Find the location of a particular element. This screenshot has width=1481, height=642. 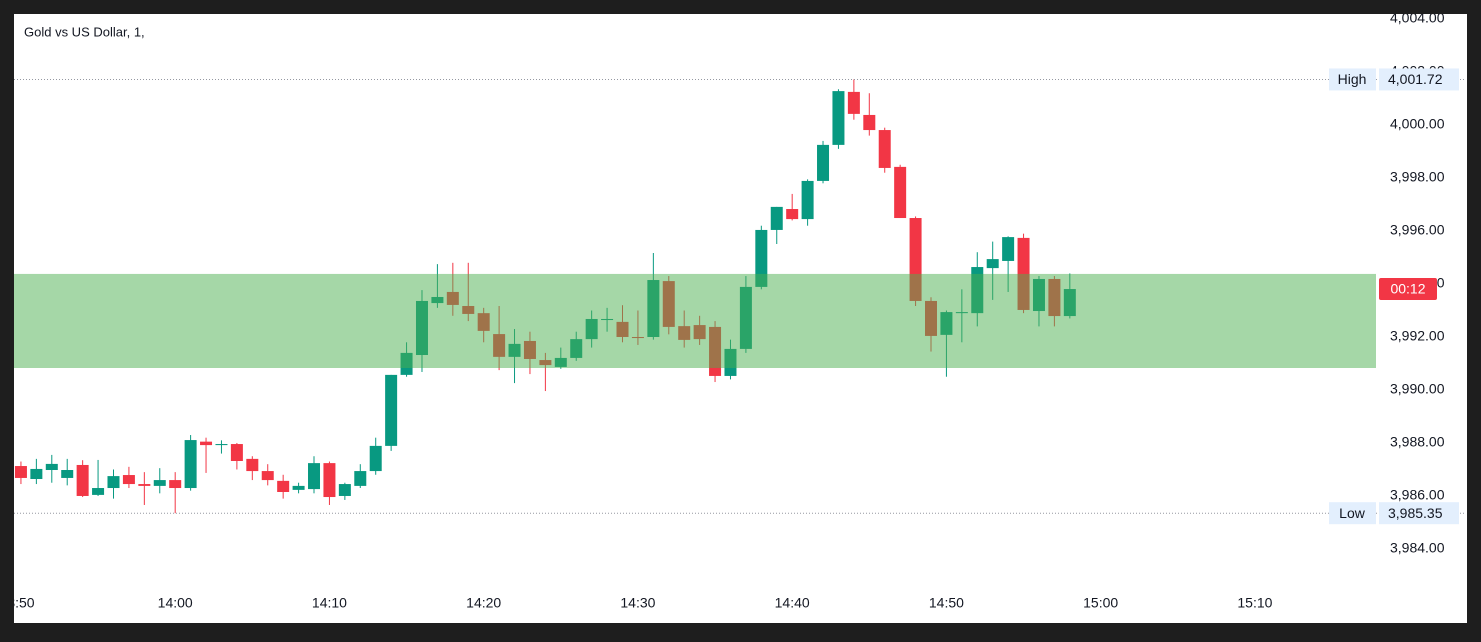

x-tick-label: 14:10 is located at coordinates (329, 603).